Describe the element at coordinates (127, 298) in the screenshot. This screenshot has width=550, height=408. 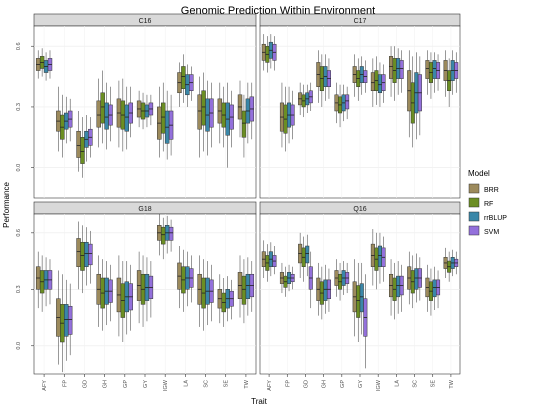
I see `box-gp-rrblup` at that location.